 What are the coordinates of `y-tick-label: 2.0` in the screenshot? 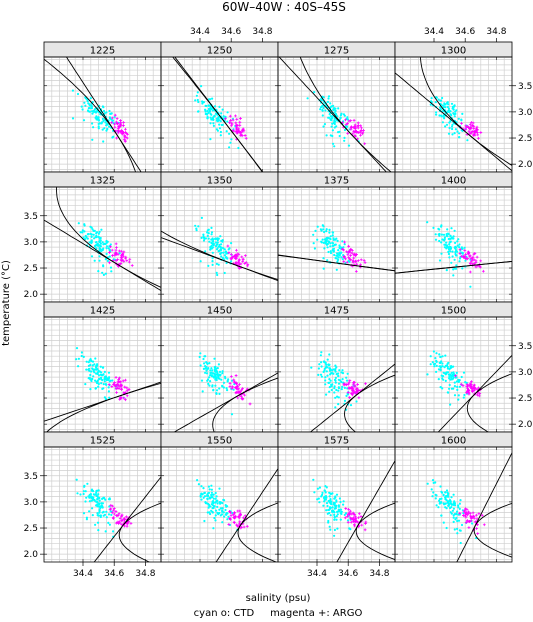 It's located at (525, 165).